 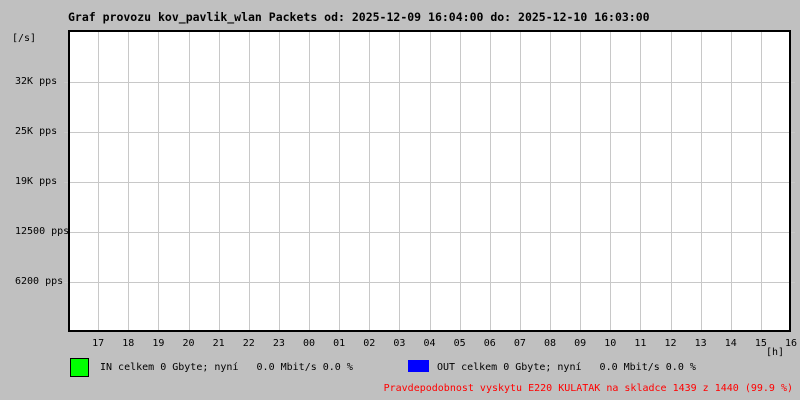 I want to click on legend-in-label: IN celkem 0 Gbyte; nyní 0.0 Mbit/s 0.0 %, so click(x=226, y=367).